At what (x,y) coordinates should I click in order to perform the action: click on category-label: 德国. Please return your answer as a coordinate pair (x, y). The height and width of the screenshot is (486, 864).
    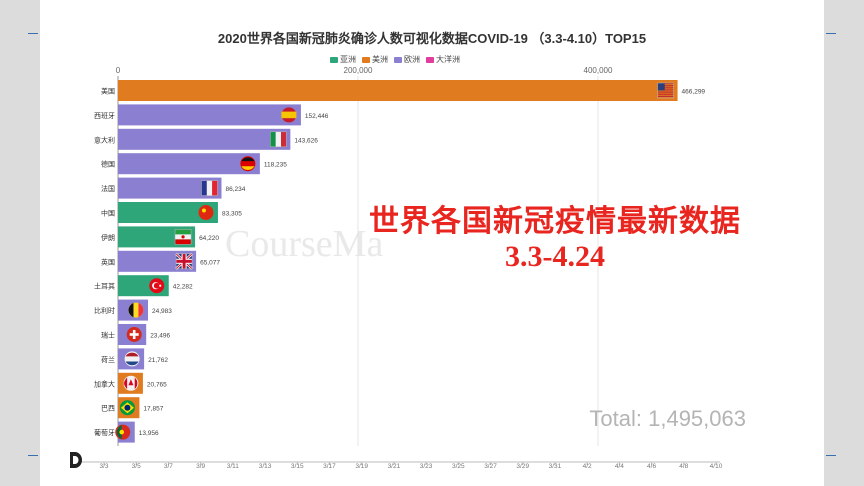
    Looking at the image, I should click on (108, 164).